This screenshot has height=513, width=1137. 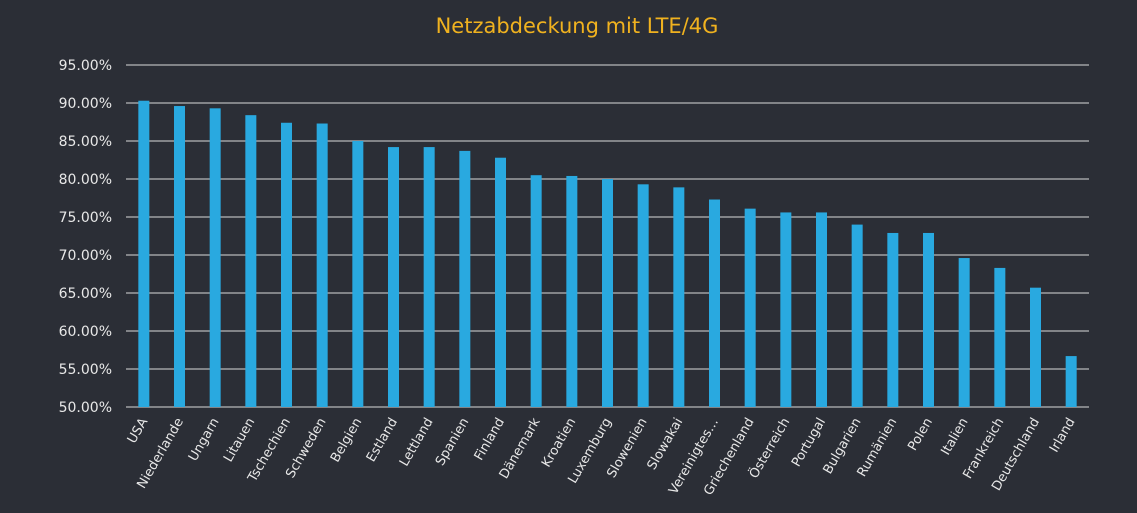 I want to click on y-tick-label: 55.00%, so click(x=85, y=370).